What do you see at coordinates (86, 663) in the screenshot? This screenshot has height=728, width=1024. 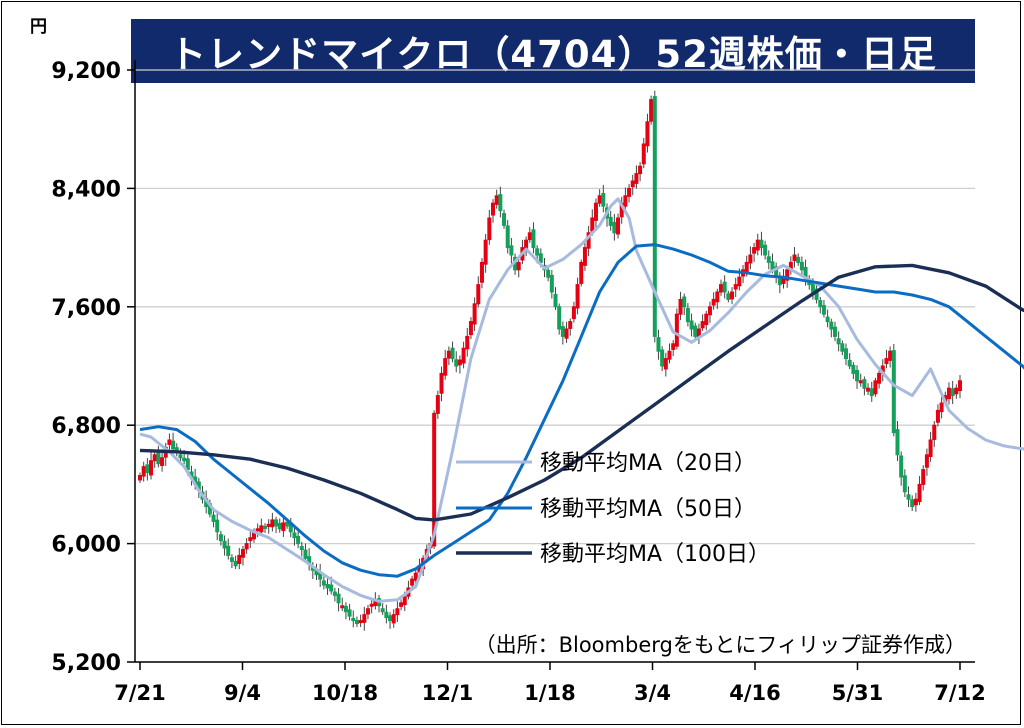 I see `y-tick-label: 5,200` at bounding box center [86, 663].